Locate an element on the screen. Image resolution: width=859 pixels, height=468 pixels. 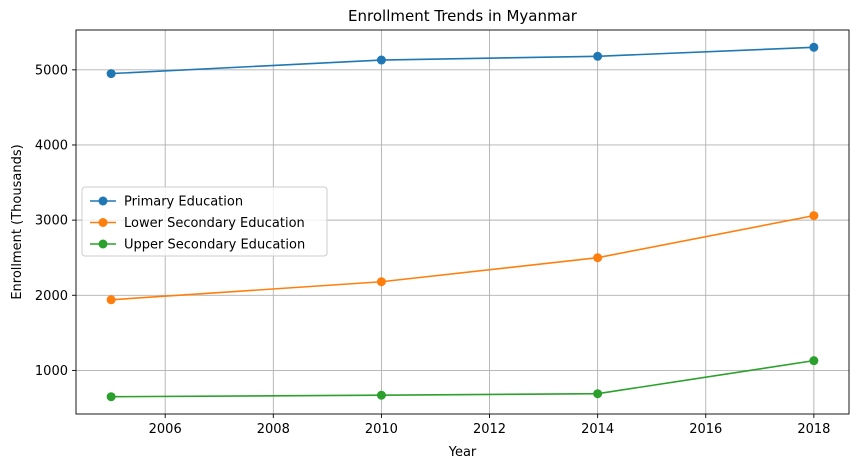
legend-box is located at coordinates (204, 221).